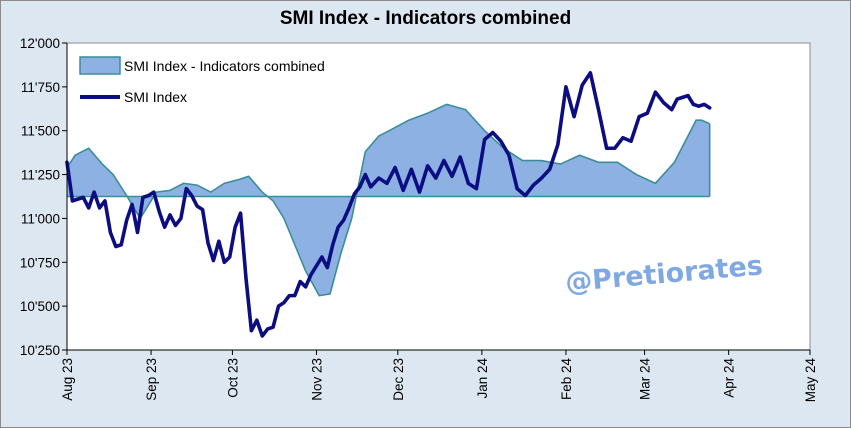 This screenshot has width=851, height=428. I want to click on chart-title: SMI Index - Indicators combined, so click(425, 18).